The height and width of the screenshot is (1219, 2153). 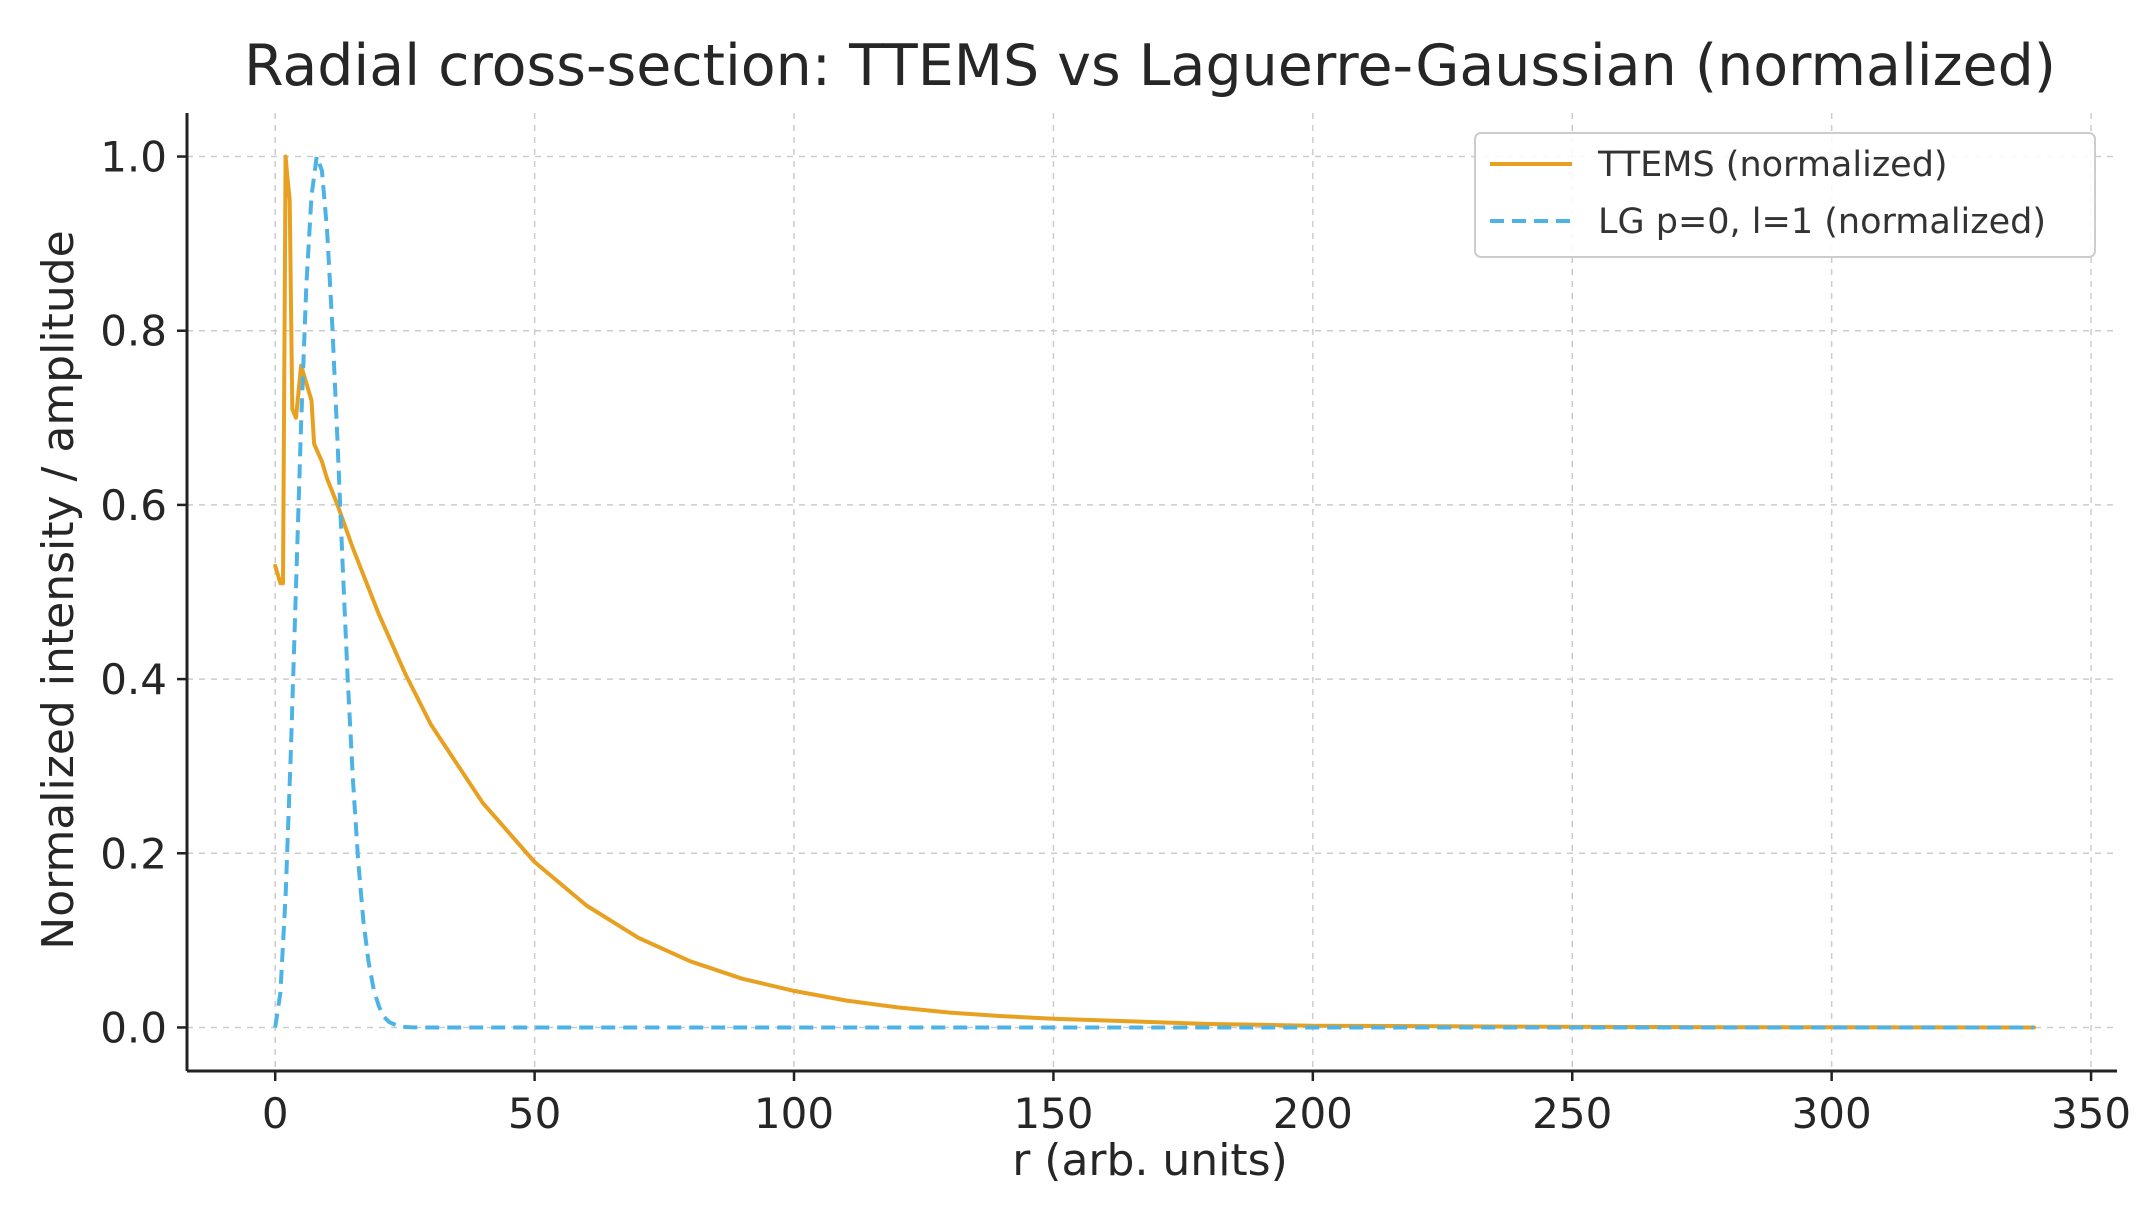 I want to click on y-tick-label: 0.0, so click(x=133, y=1027).